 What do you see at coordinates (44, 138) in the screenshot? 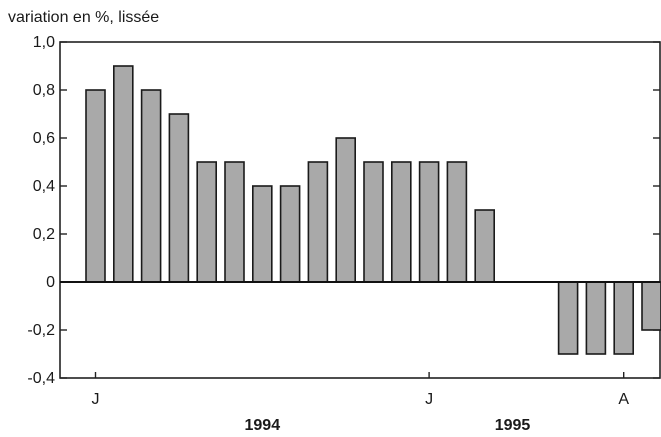
I see `y-tick-label: 0,6` at bounding box center [44, 138].